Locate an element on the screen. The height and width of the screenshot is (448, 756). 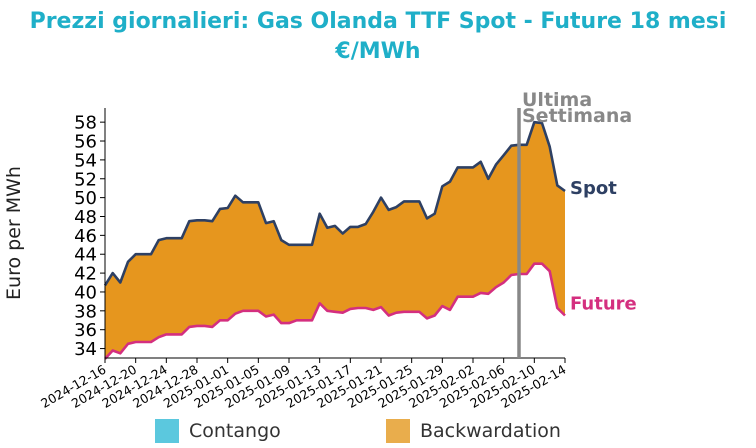
legend-label-contango: Contango is located at coordinates (235, 431).